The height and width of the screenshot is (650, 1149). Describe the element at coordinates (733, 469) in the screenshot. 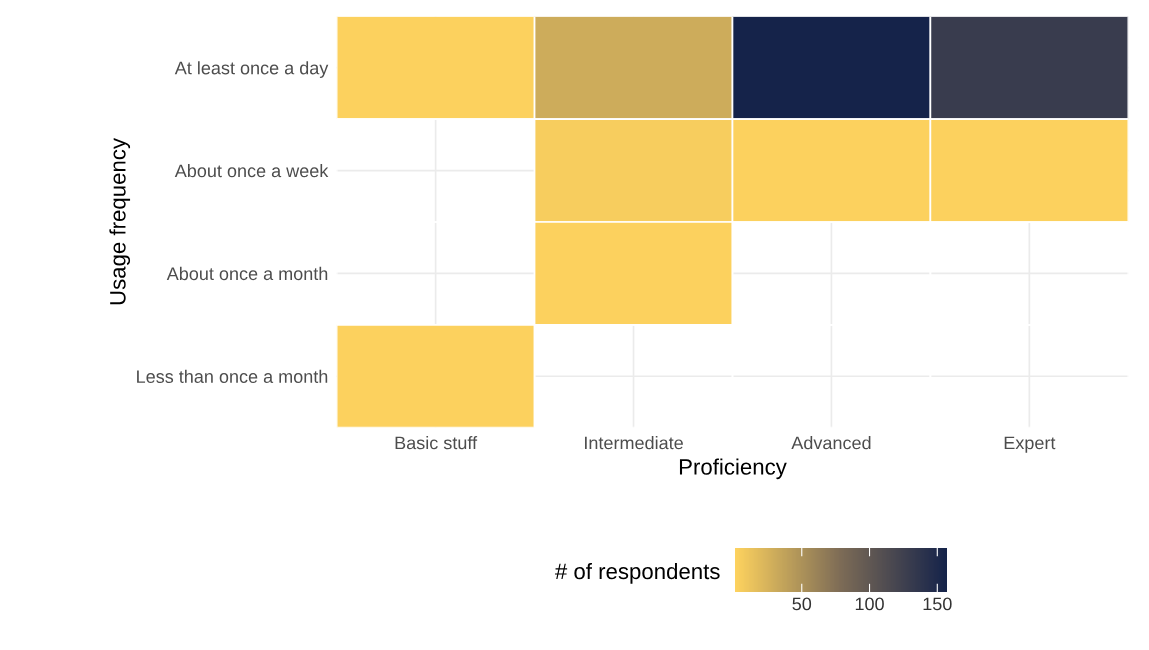

I see `x-axis-title: Proficiency` at that location.